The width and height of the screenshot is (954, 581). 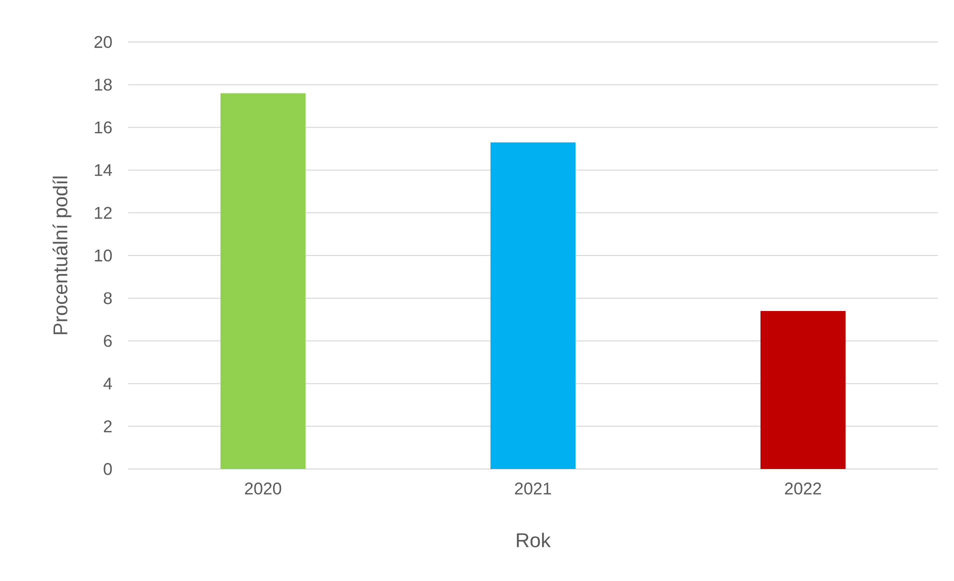 I want to click on y-tick-label: 4, so click(x=107, y=384).